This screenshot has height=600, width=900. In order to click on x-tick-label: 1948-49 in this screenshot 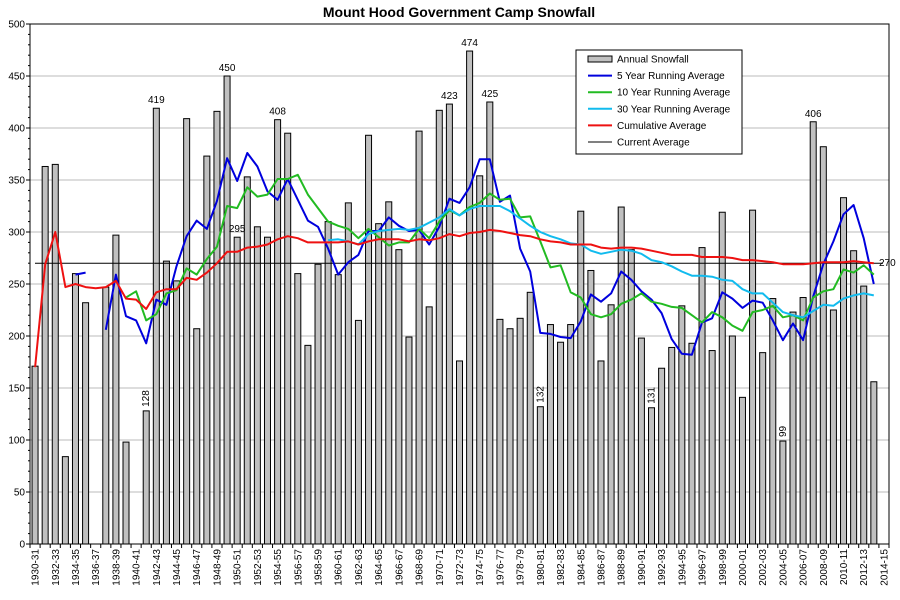, I will do `click(217, 567)`.